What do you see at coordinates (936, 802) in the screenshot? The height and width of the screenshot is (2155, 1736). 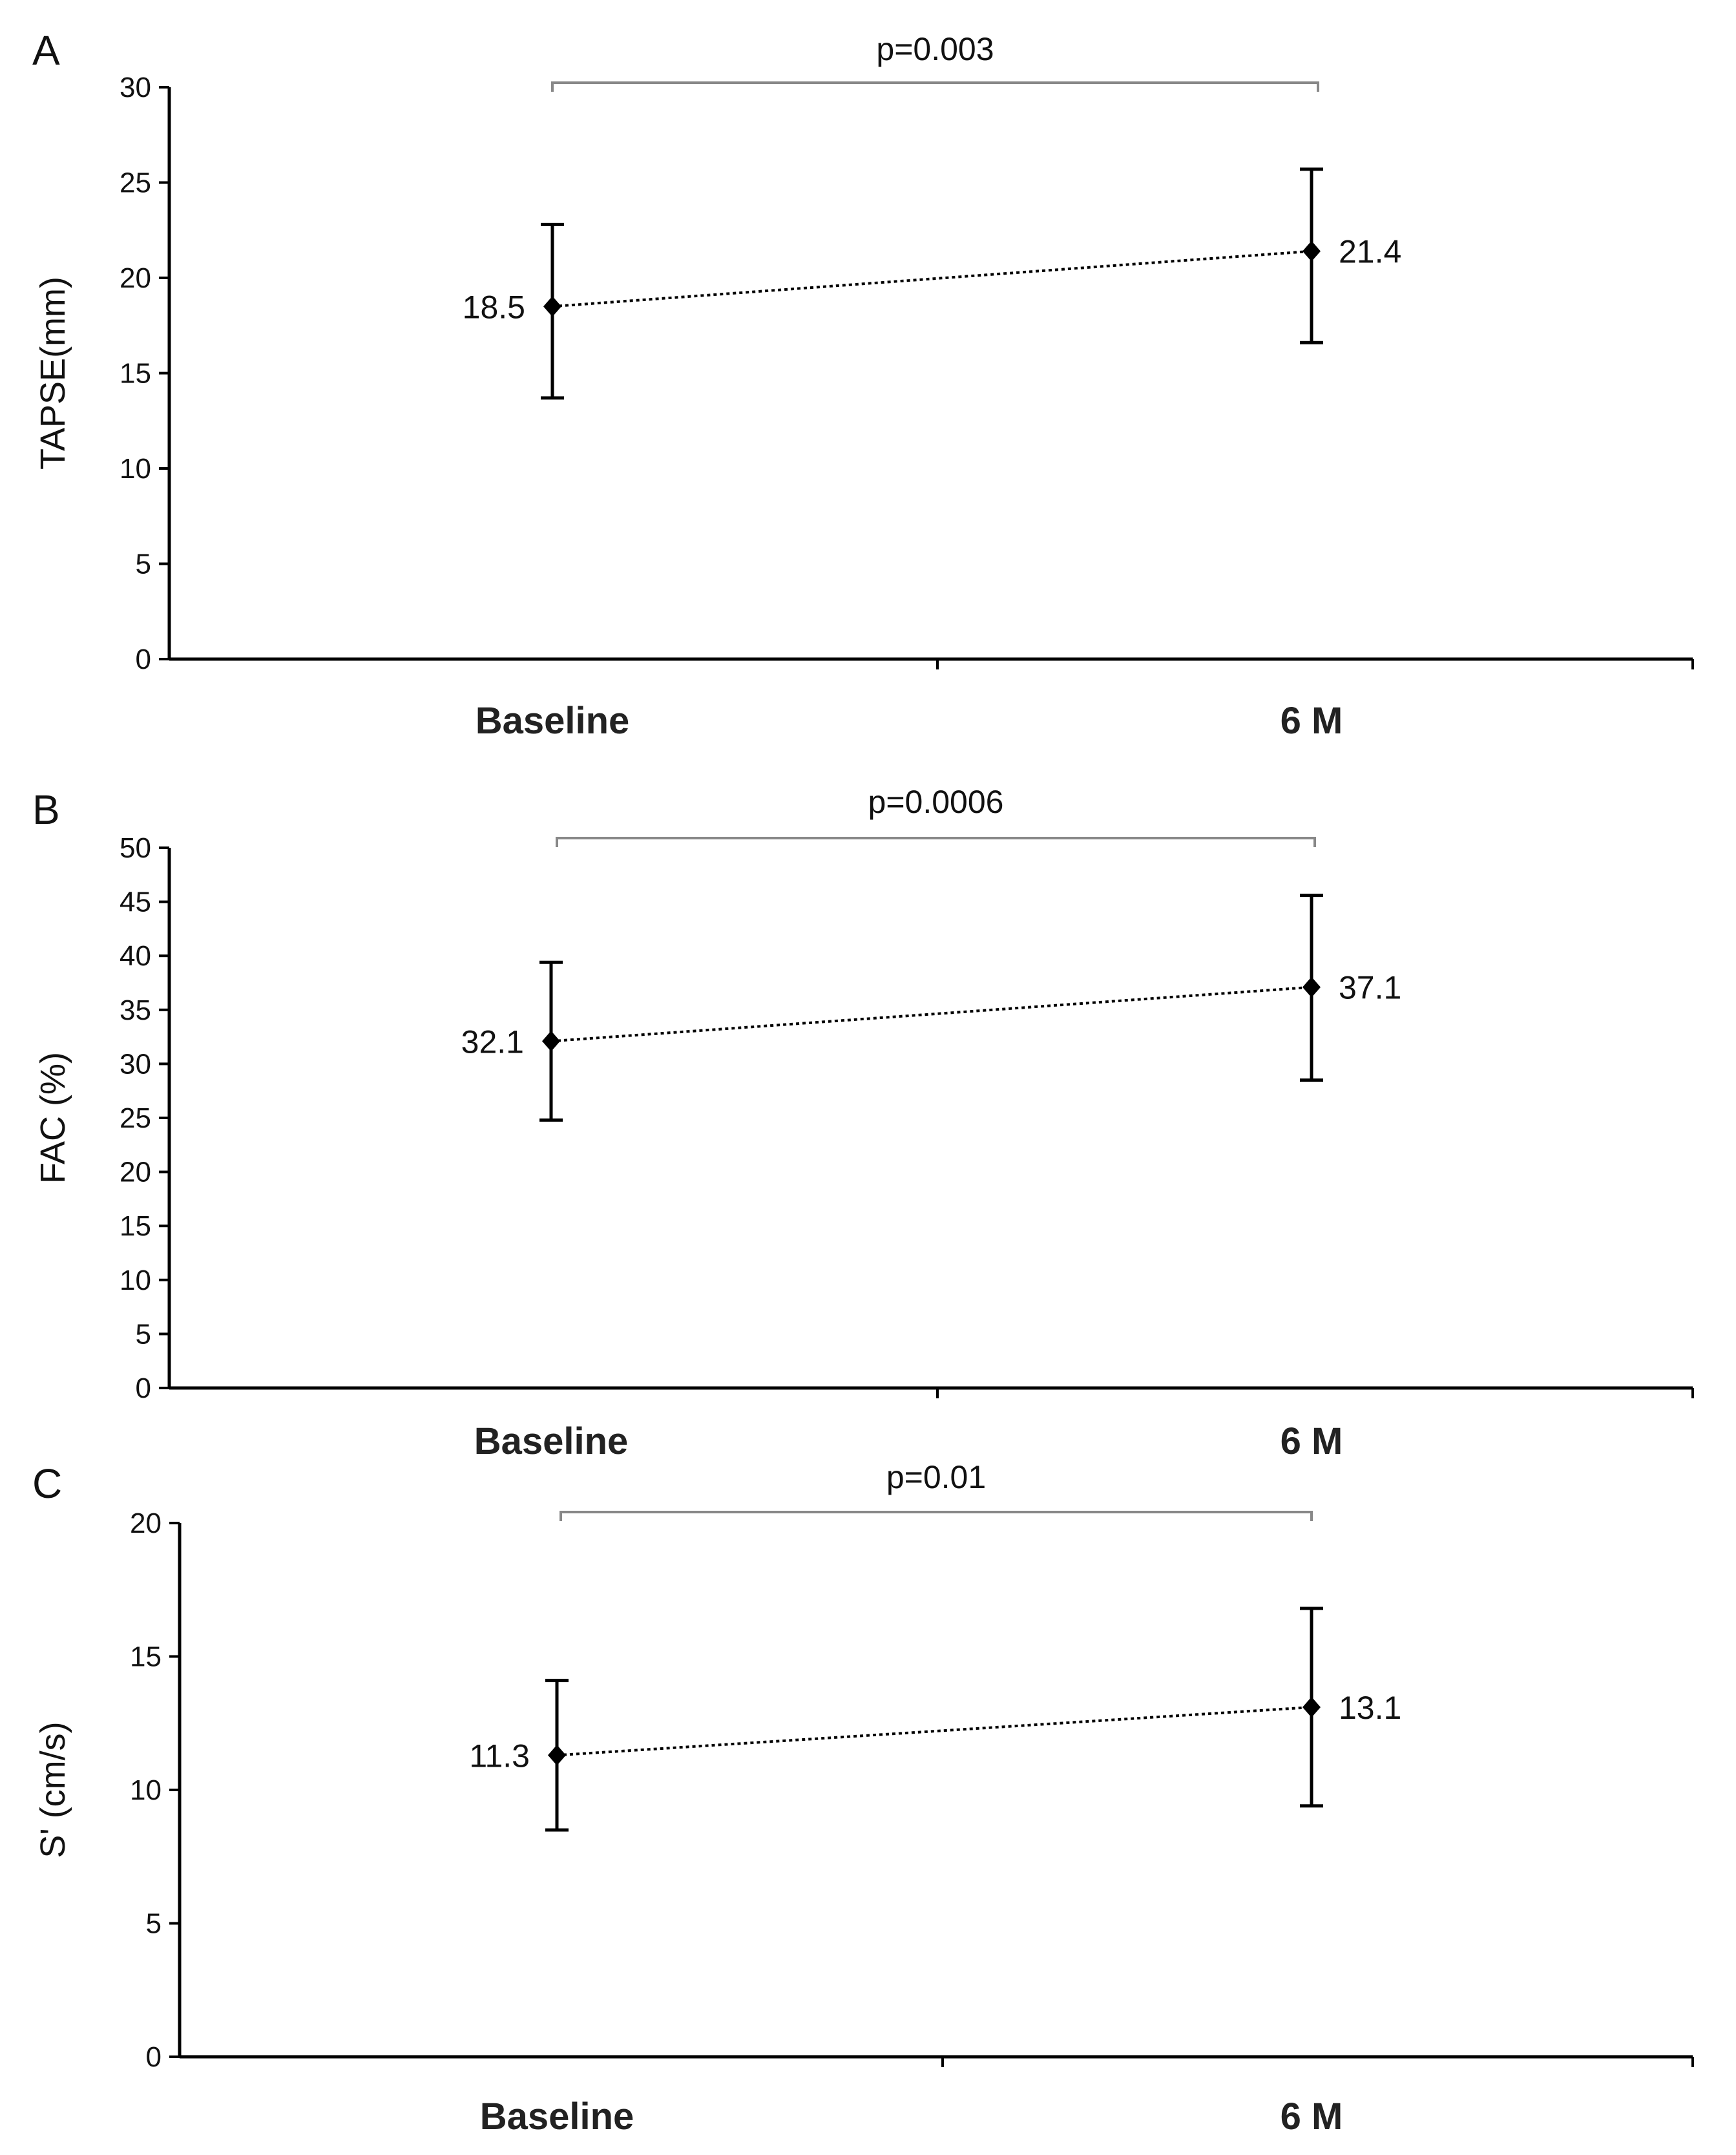 I see `p-value-label: p=0.0006` at bounding box center [936, 802].